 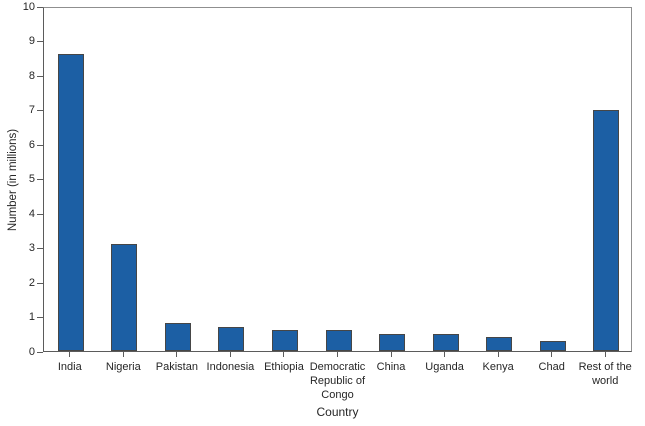 I want to click on x-tick-label: India, so click(x=69, y=367).